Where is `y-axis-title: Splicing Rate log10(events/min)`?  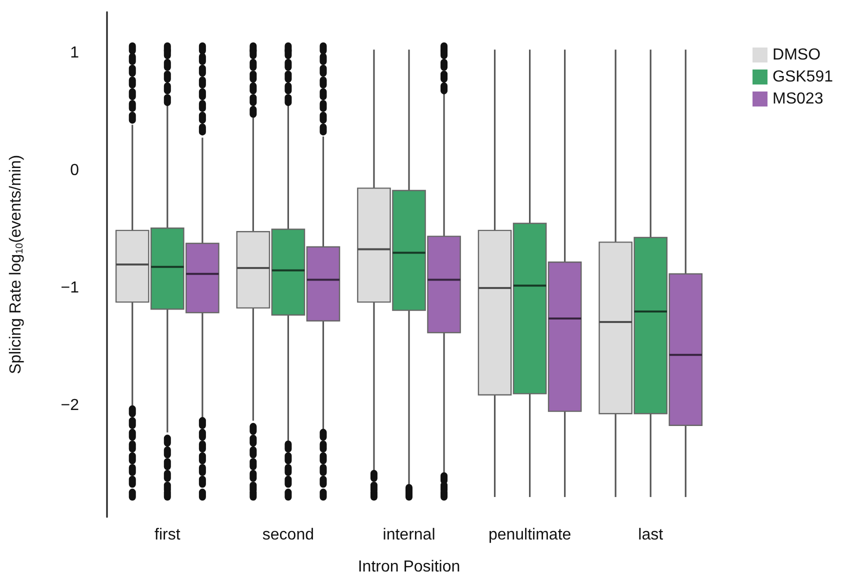 y-axis-title: Splicing Rate log10(events/min) is located at coordinates (17, 264).